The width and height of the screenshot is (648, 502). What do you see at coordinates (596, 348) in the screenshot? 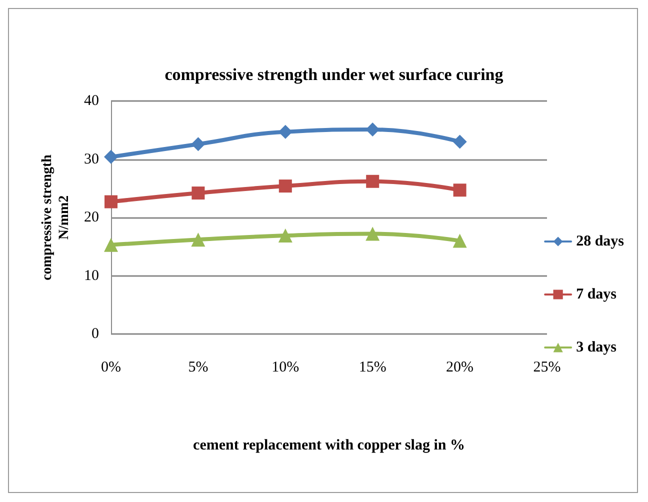
I see `legend-label: 3 days` at bounding box center [596, 348].